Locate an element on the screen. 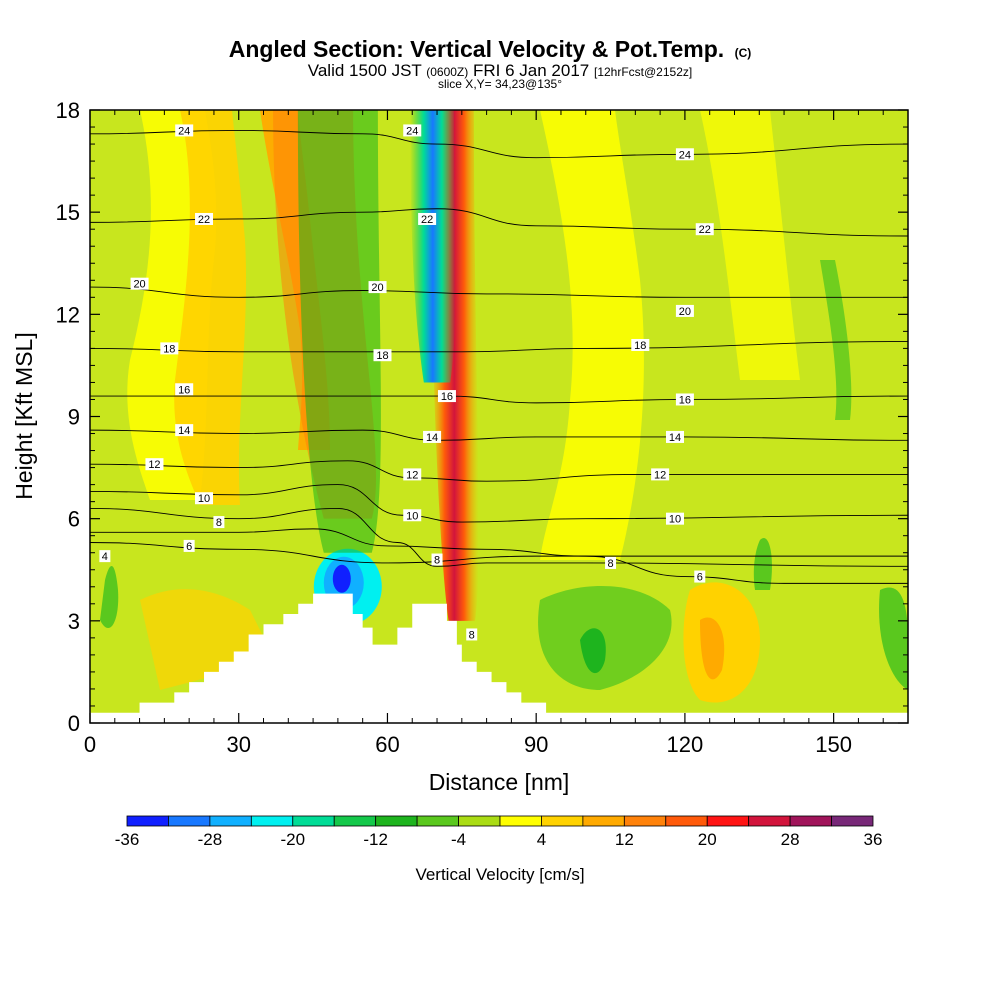 This screenshot has height=1000, width=1000. y-tick-label: 18 is located at coordinates (68, 110).